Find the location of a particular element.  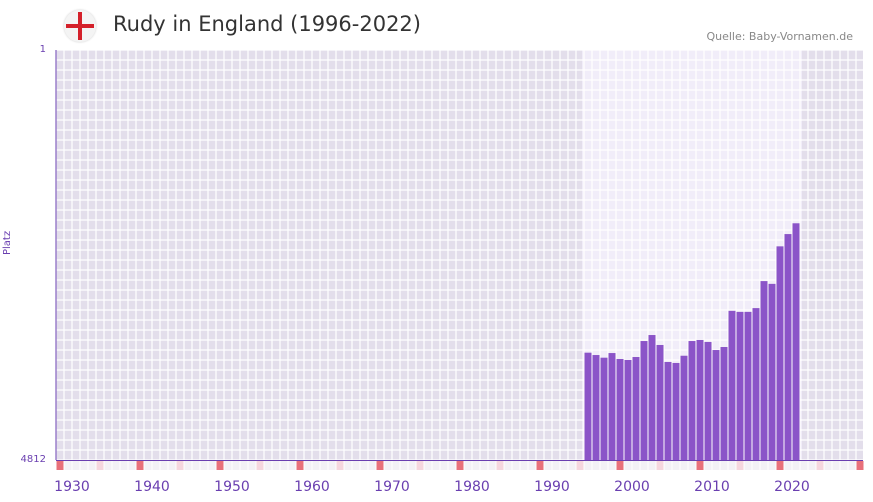

bar-2007 is located at coordinates (676, 411).